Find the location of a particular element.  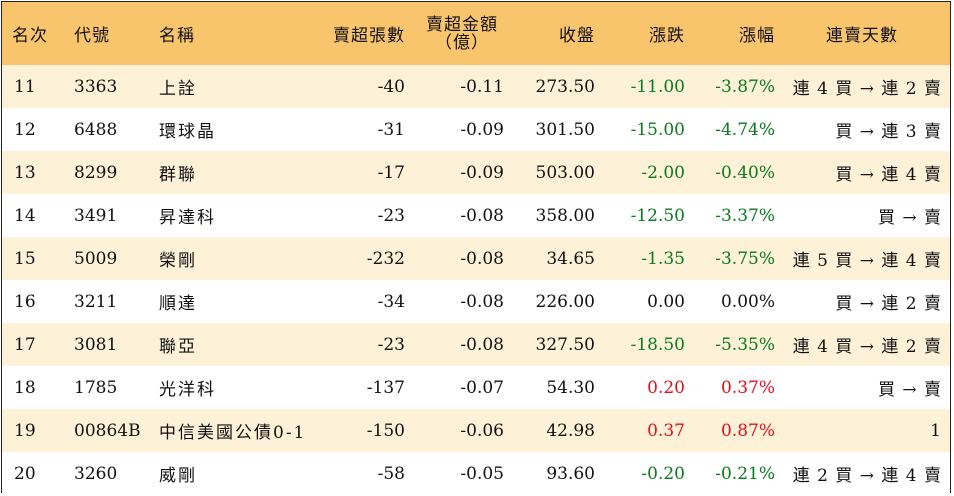

cell-net-sell-lots: -17 is located at coordinates (391, 172).